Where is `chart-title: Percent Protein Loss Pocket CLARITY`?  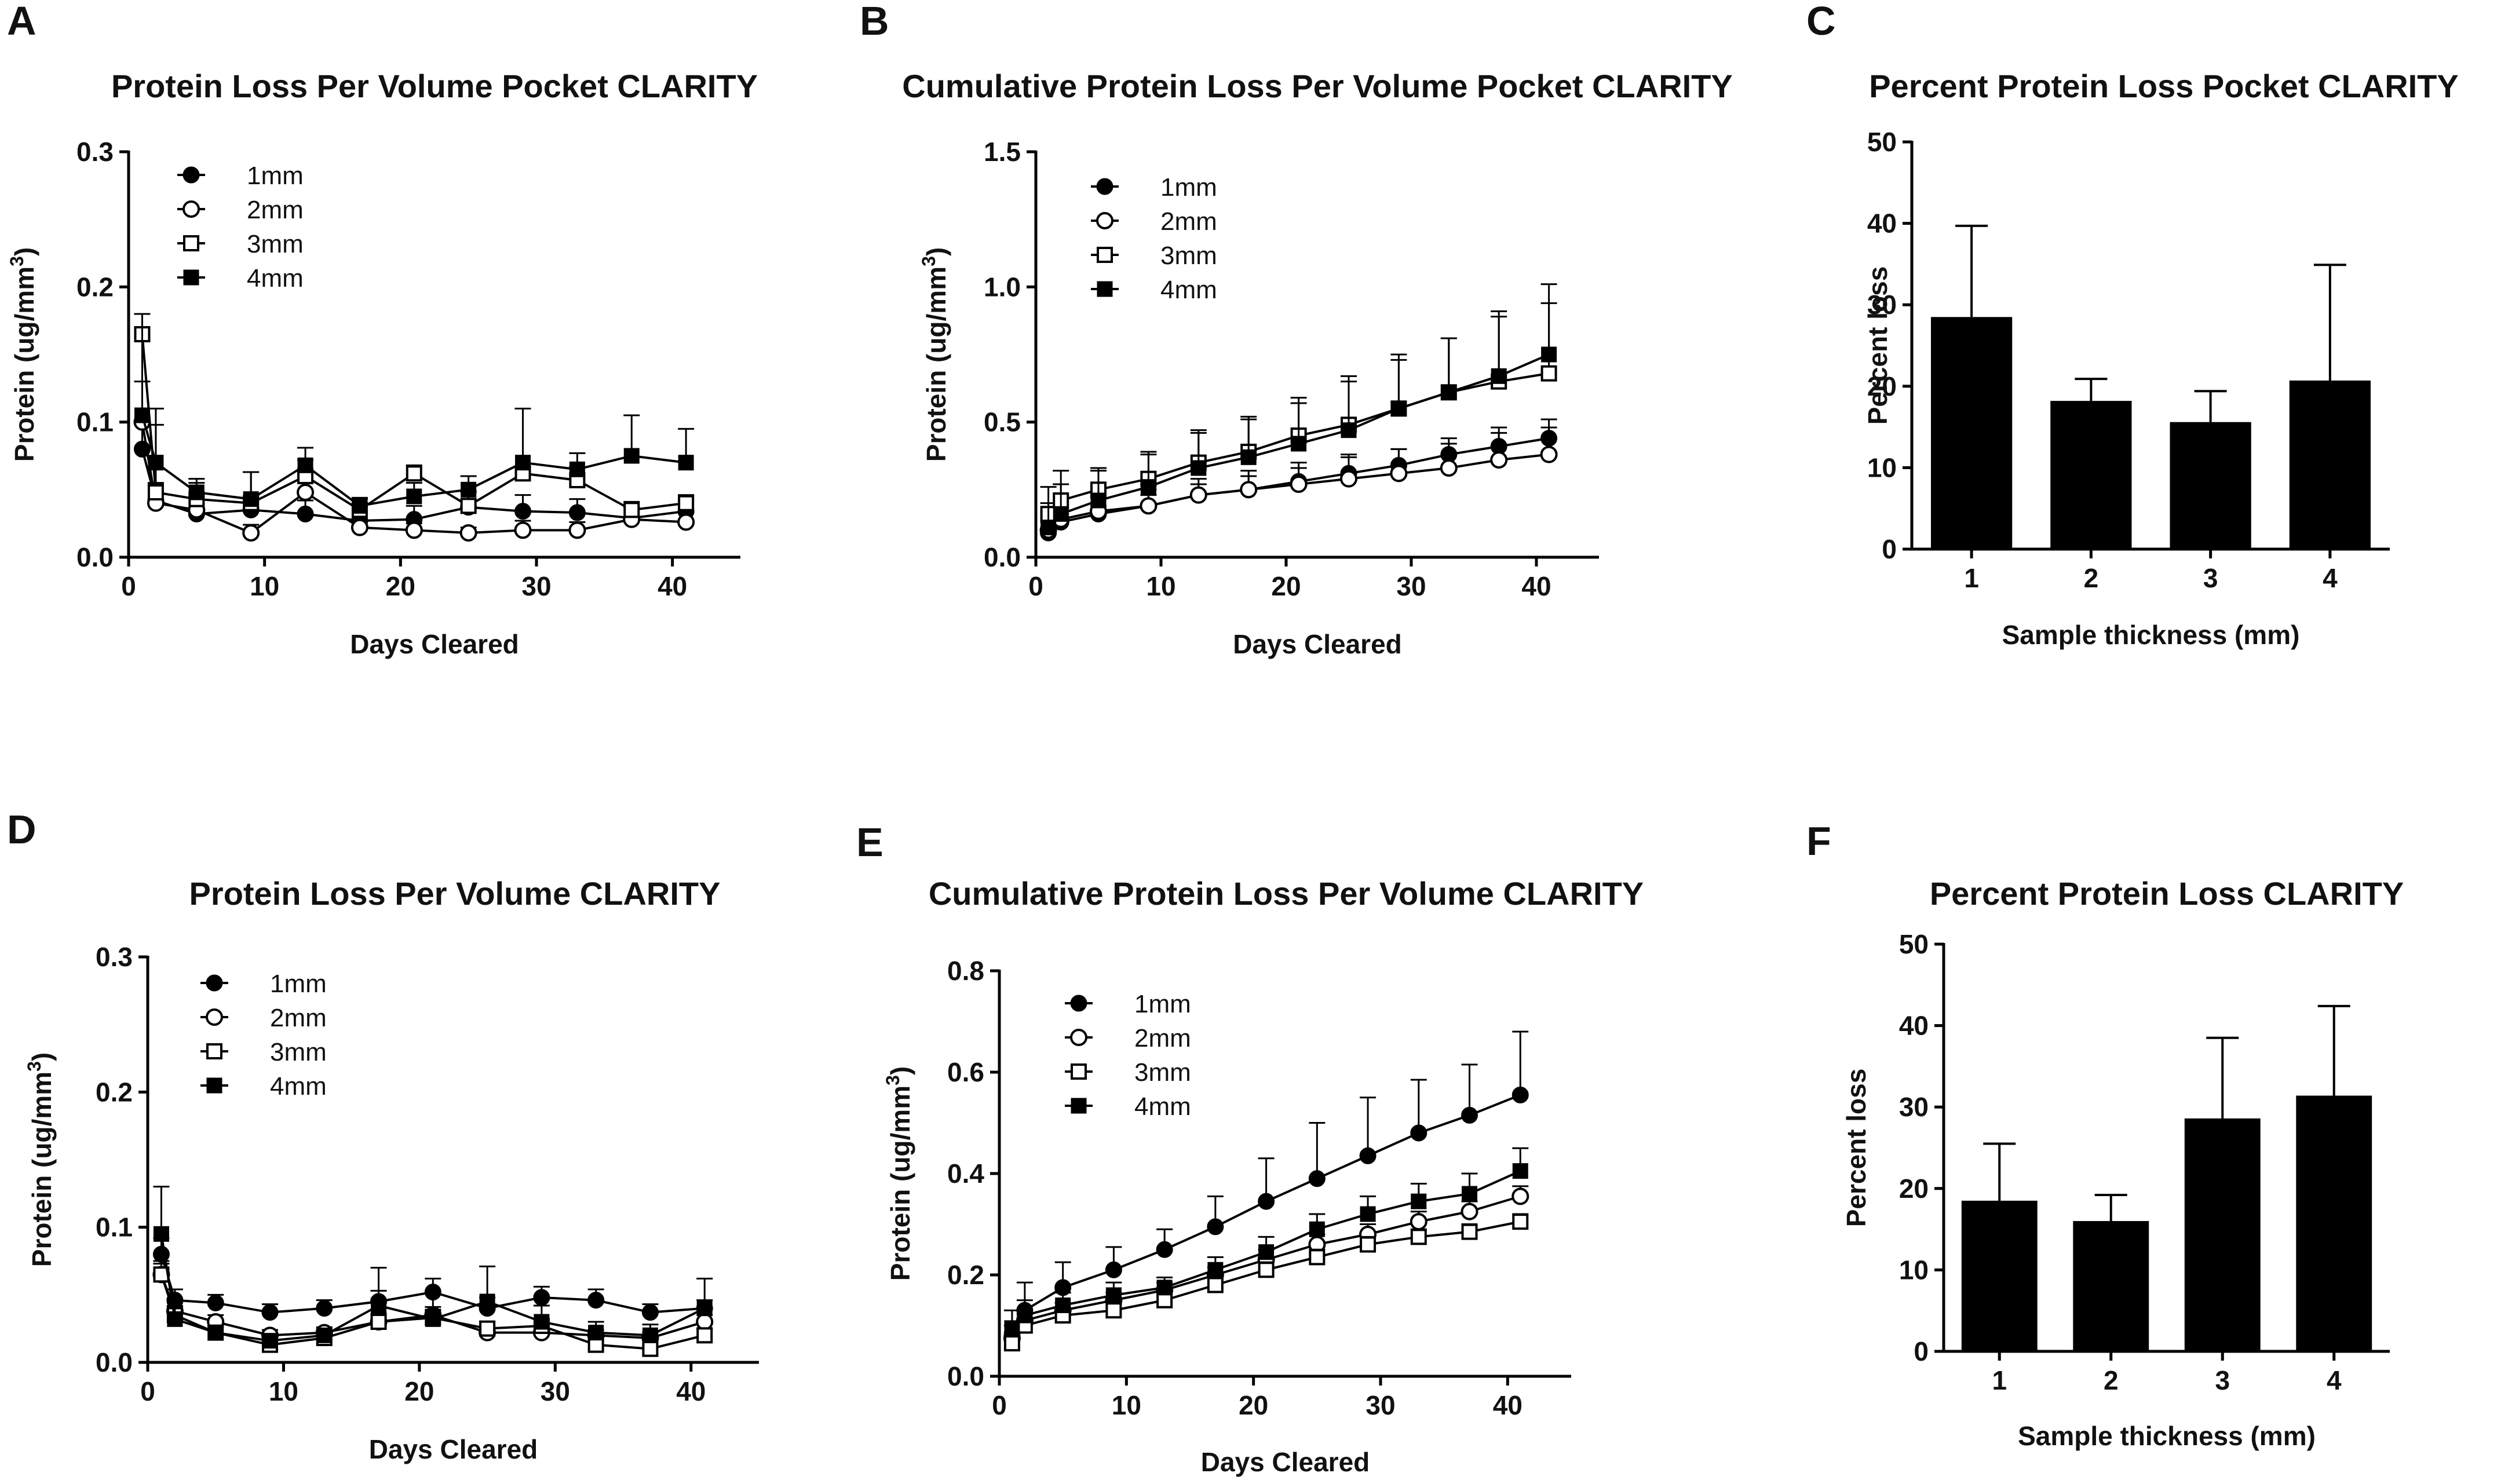 chart-title: Percent Protein Loss Pocket CLARITY is located at coordinates (2164, 86).